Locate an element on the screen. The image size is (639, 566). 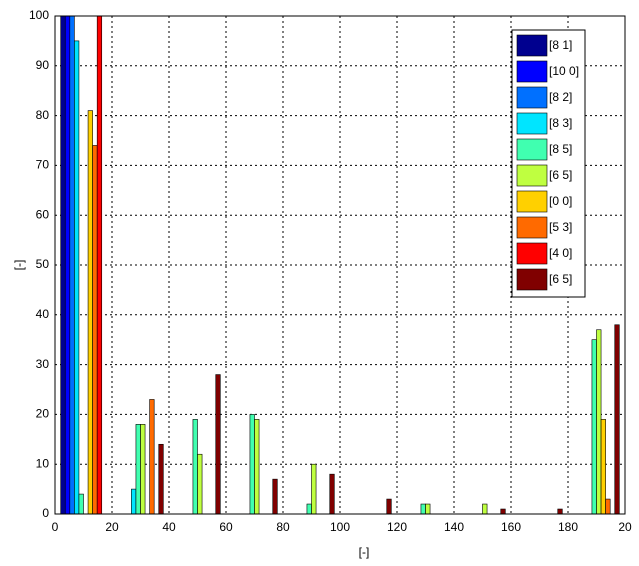
y-tick-label: 100 is located at coordinates (39, 15).